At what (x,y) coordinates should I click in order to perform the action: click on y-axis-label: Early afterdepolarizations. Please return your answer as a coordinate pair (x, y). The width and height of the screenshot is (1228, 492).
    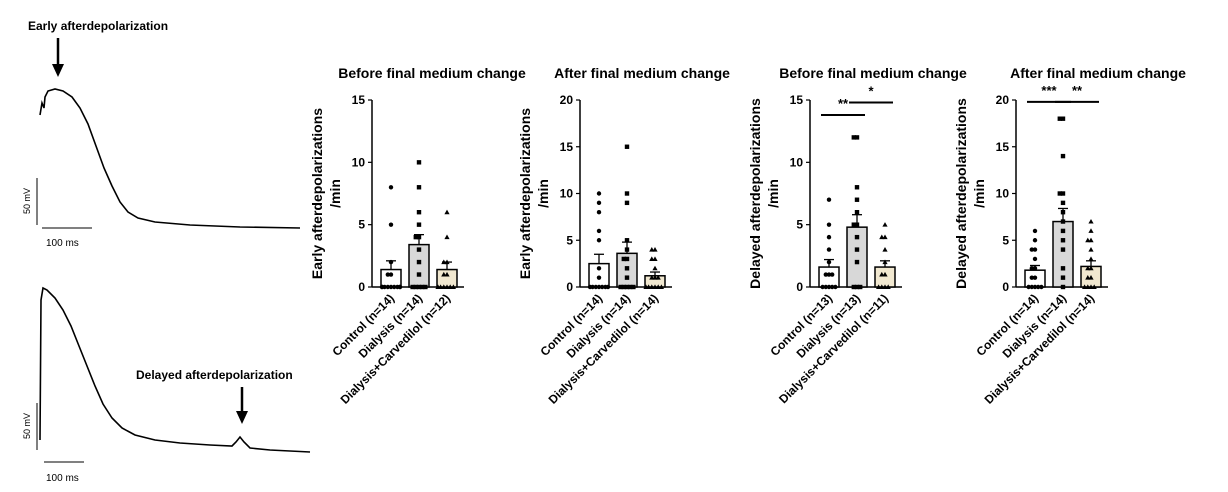
    Looking at the image, I should click on (525, 193).